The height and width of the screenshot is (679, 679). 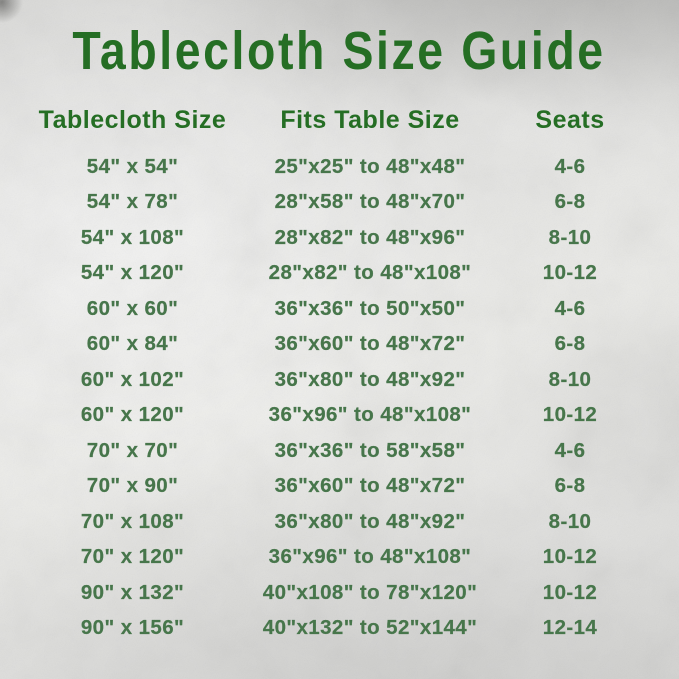 I want to click on table-row: 54" x 108" 28"x82" to 48"x96" 8-10, so click(x=329, y=238).